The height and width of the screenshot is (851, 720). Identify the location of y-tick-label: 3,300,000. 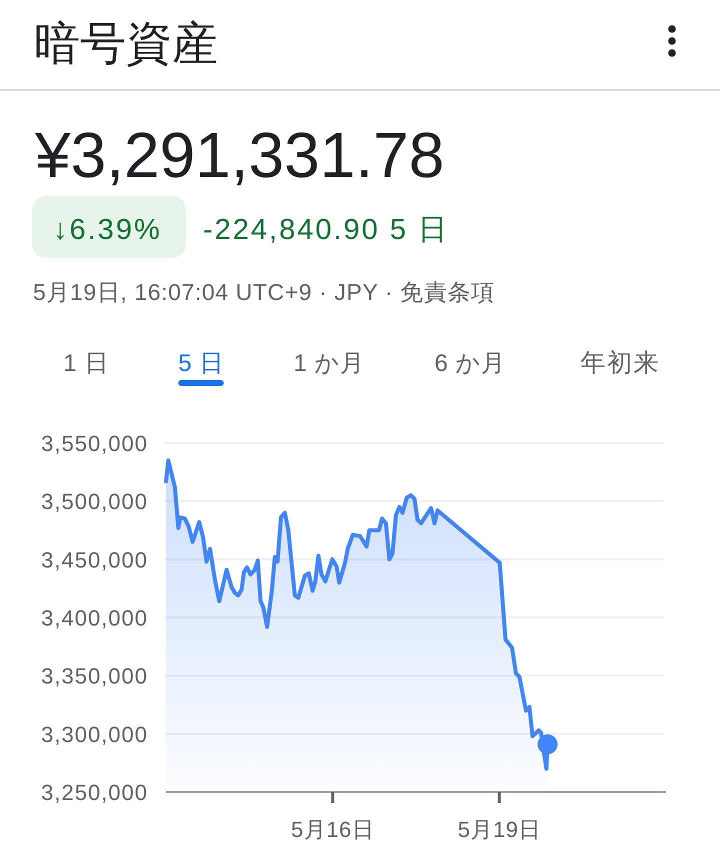
(94, 734).